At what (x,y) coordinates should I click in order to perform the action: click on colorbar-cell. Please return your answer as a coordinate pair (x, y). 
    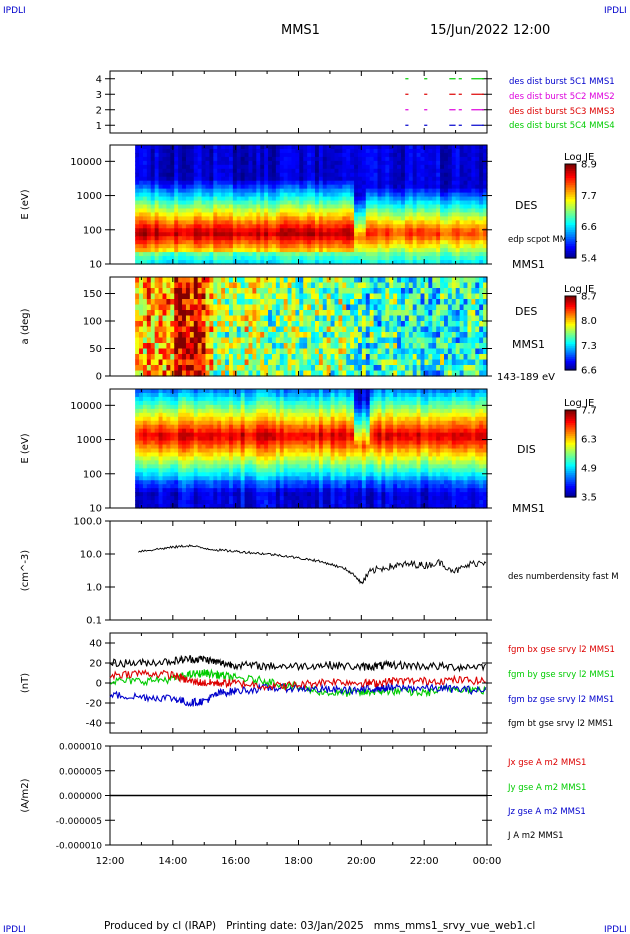
    Looking at the image, I should click on (570, 334).